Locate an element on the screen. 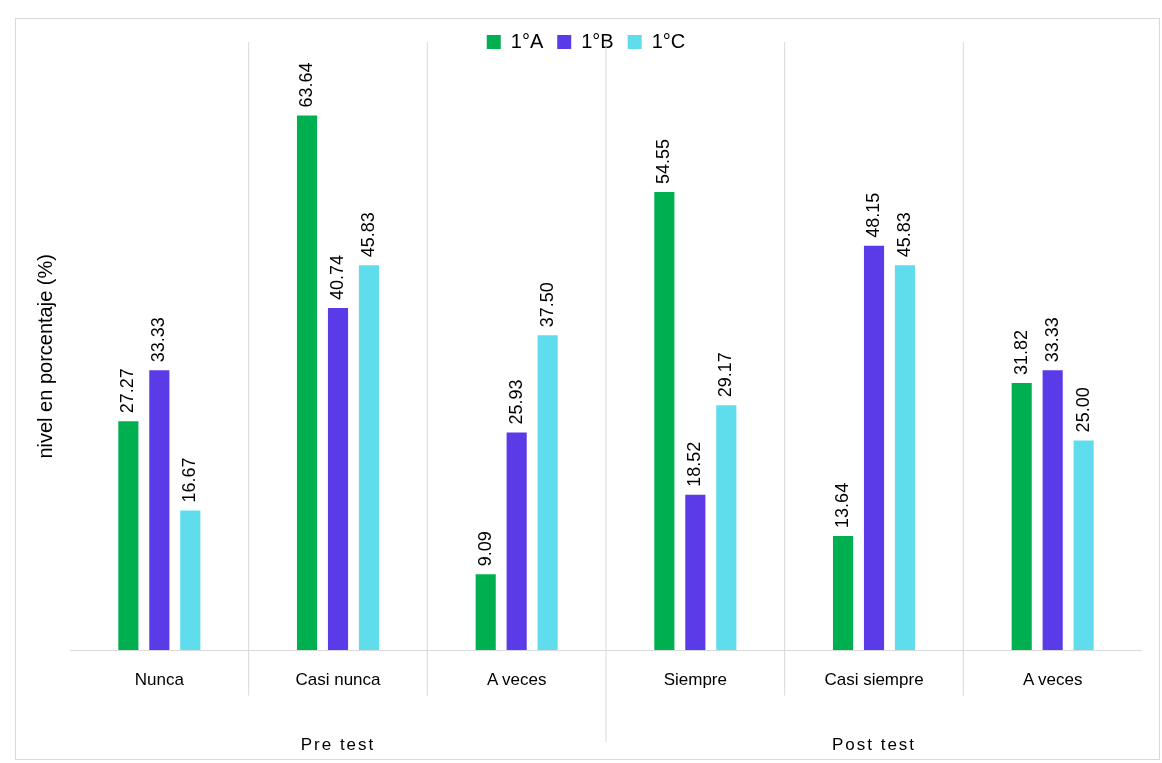 This screenshot has width=1162, height=763. legend-label: 1°C is located at coordinates (668, 40).